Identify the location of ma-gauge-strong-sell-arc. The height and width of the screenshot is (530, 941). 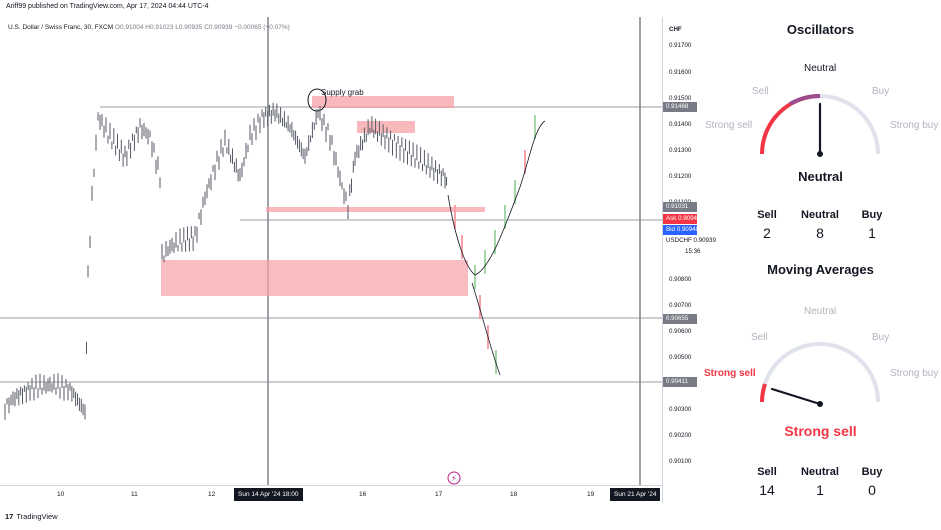
(763, 393).